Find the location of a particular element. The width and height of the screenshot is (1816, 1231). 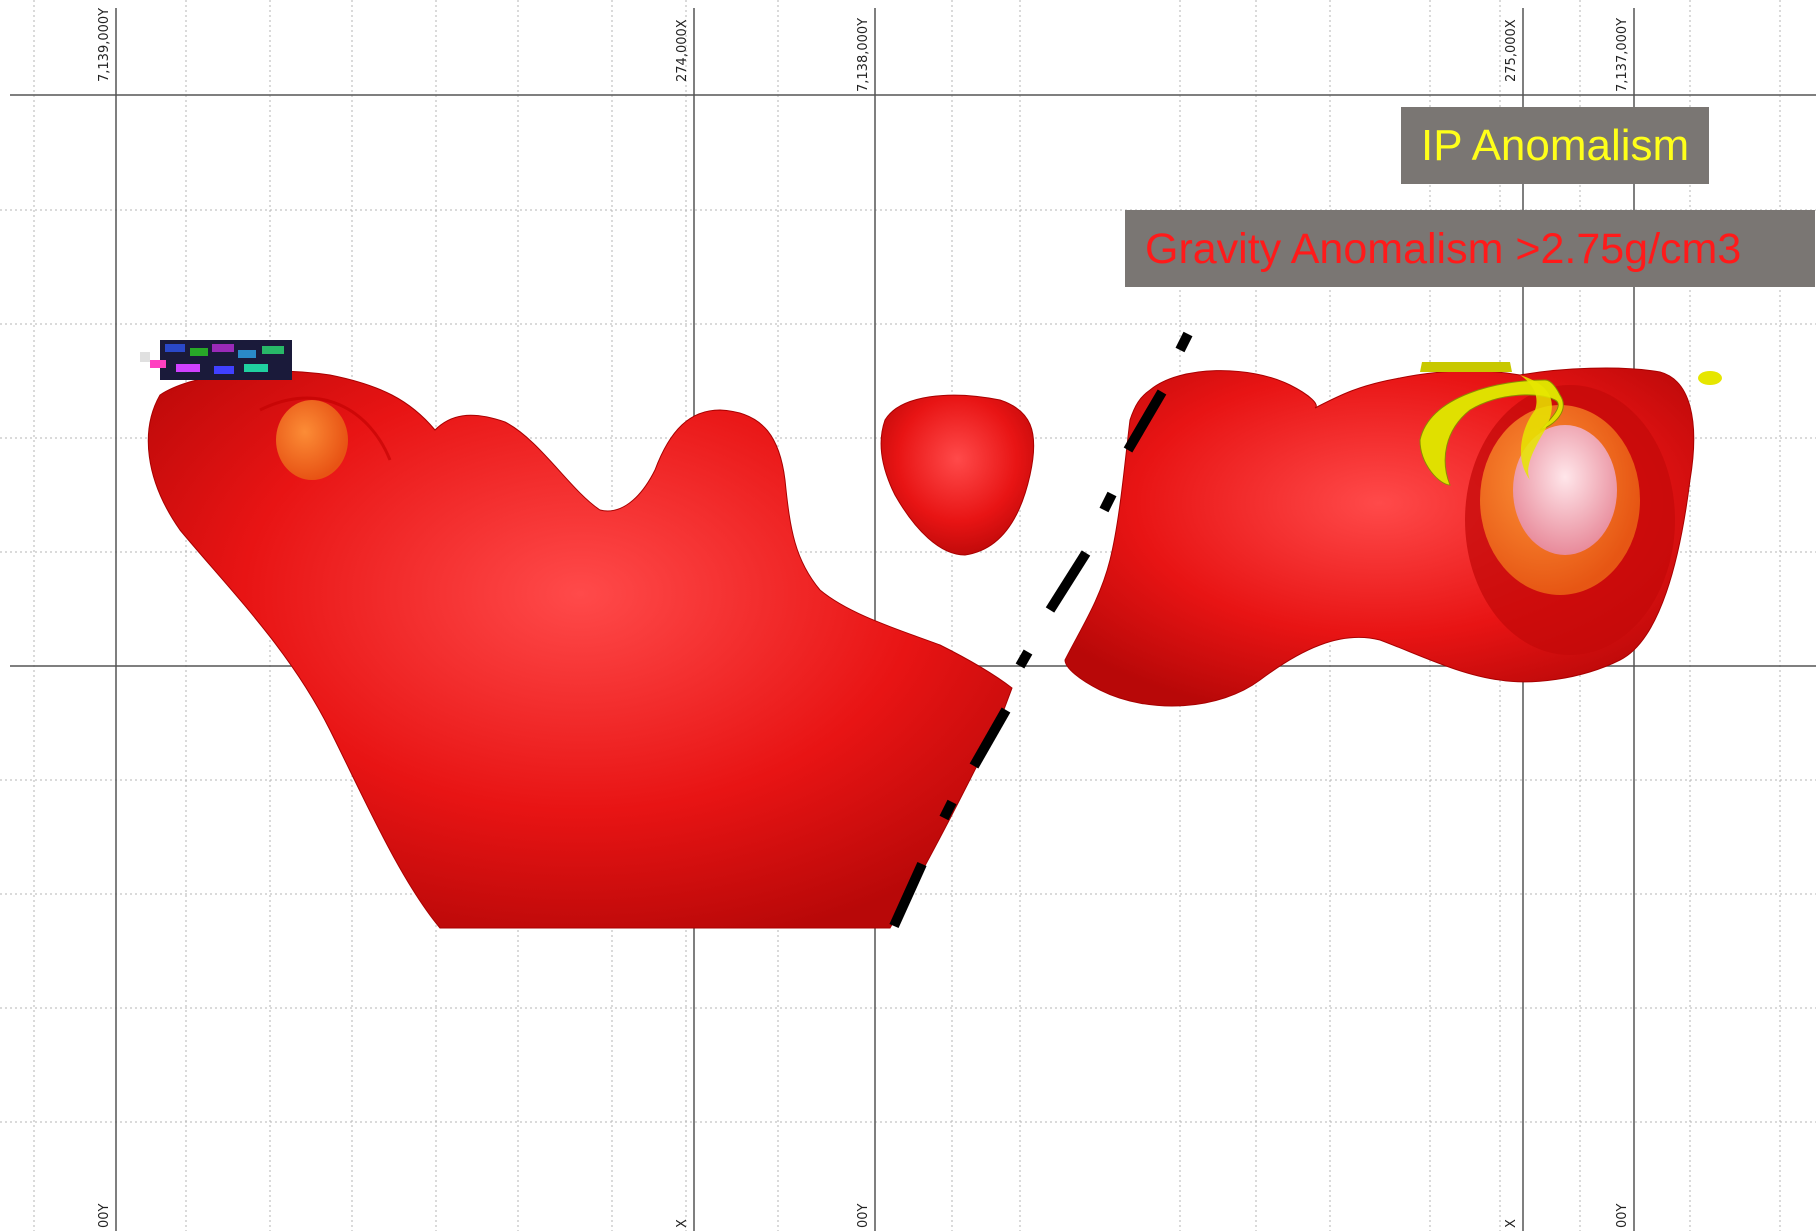

fault-line is located at coordinates (1041, 630).